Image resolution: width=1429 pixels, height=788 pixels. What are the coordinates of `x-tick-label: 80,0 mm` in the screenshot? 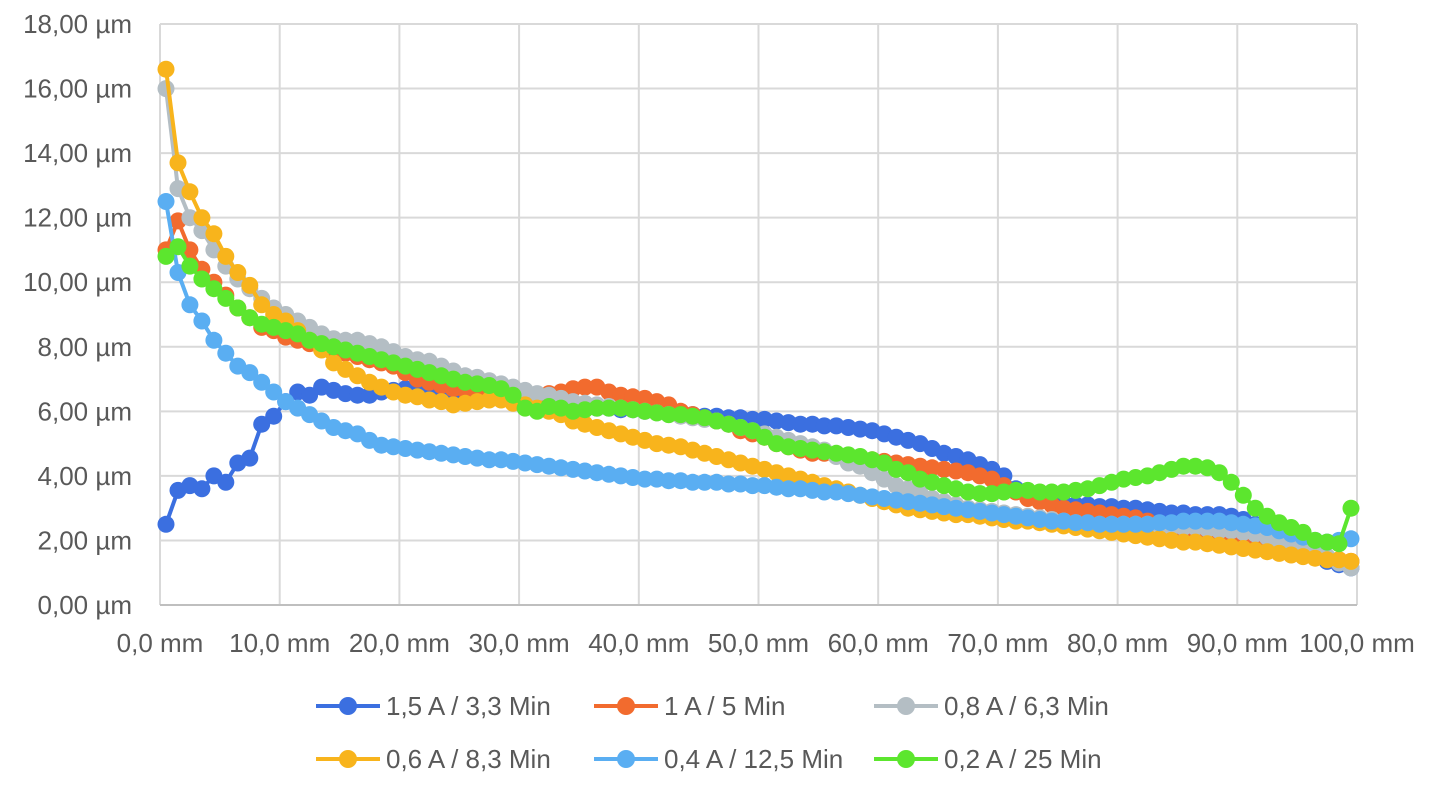 It's located at (1117, 643).